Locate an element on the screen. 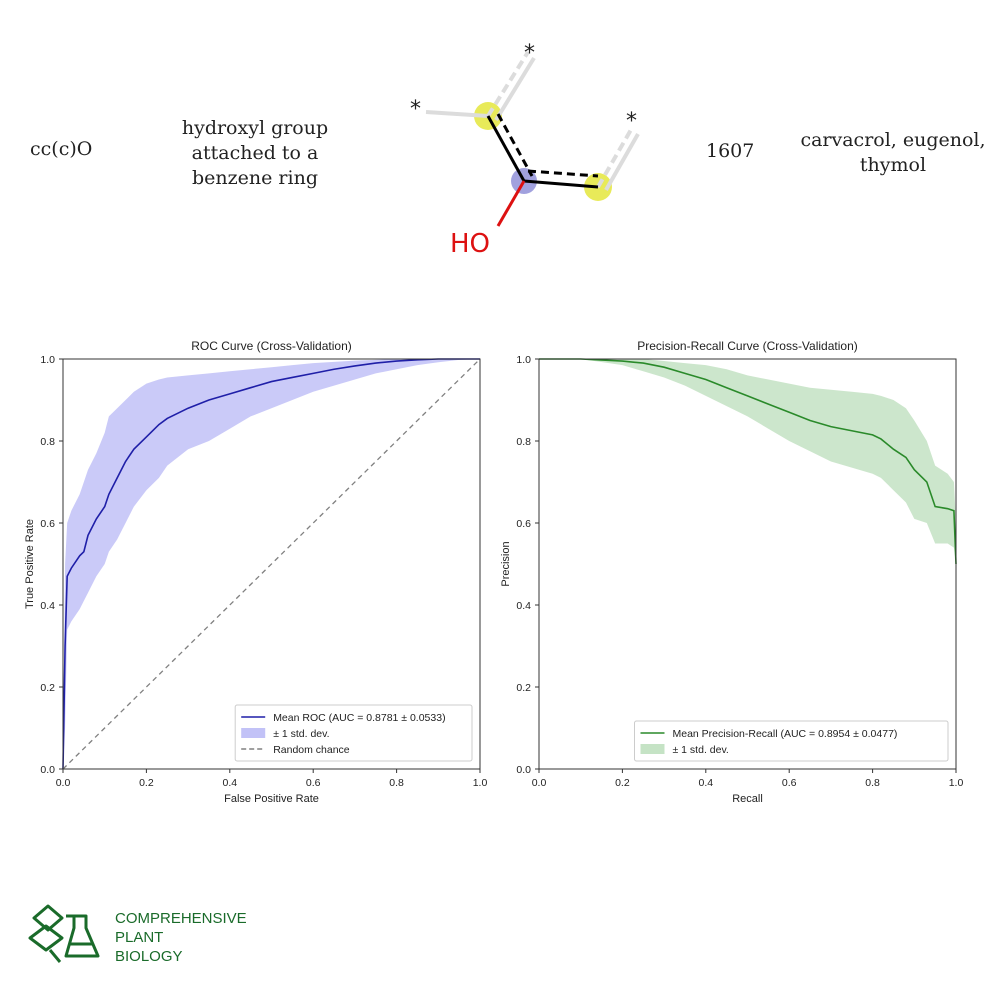 The width and height of the screenshot is (1000, 1000). roc-ytick-label: 0.6 is located at coordinates (47, 524).